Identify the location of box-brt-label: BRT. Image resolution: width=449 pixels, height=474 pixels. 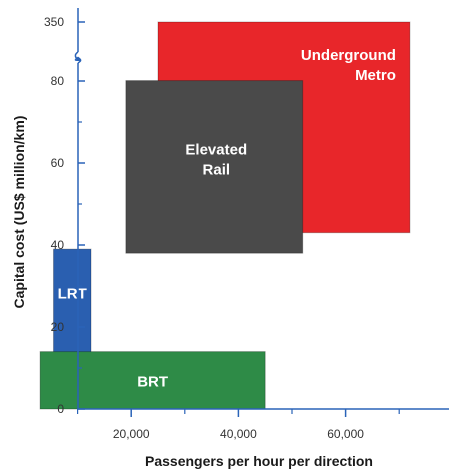
(152, 381).